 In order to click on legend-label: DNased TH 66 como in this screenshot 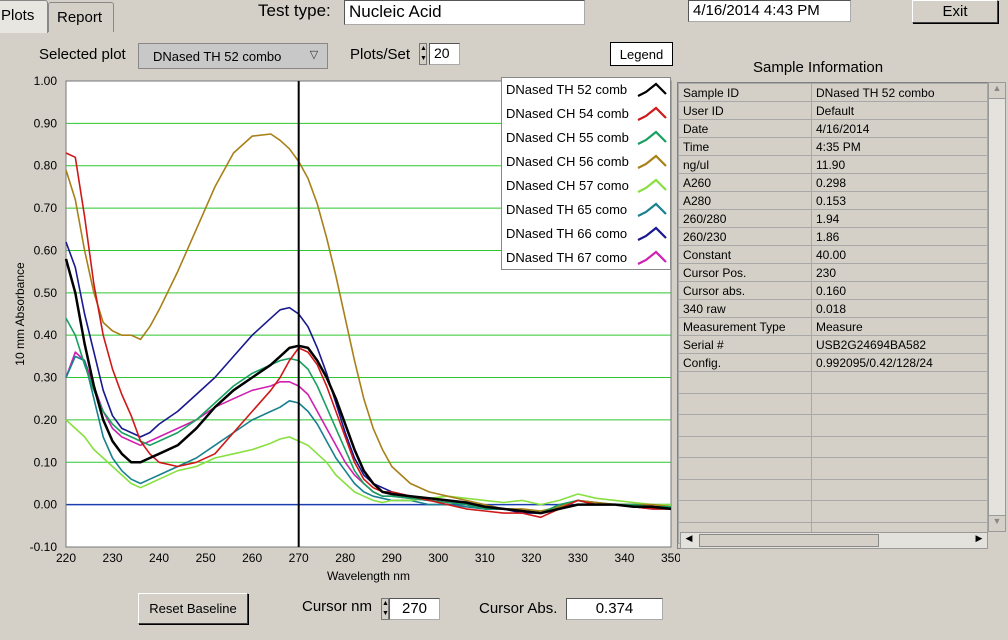, I will do `click(567, 233)`.